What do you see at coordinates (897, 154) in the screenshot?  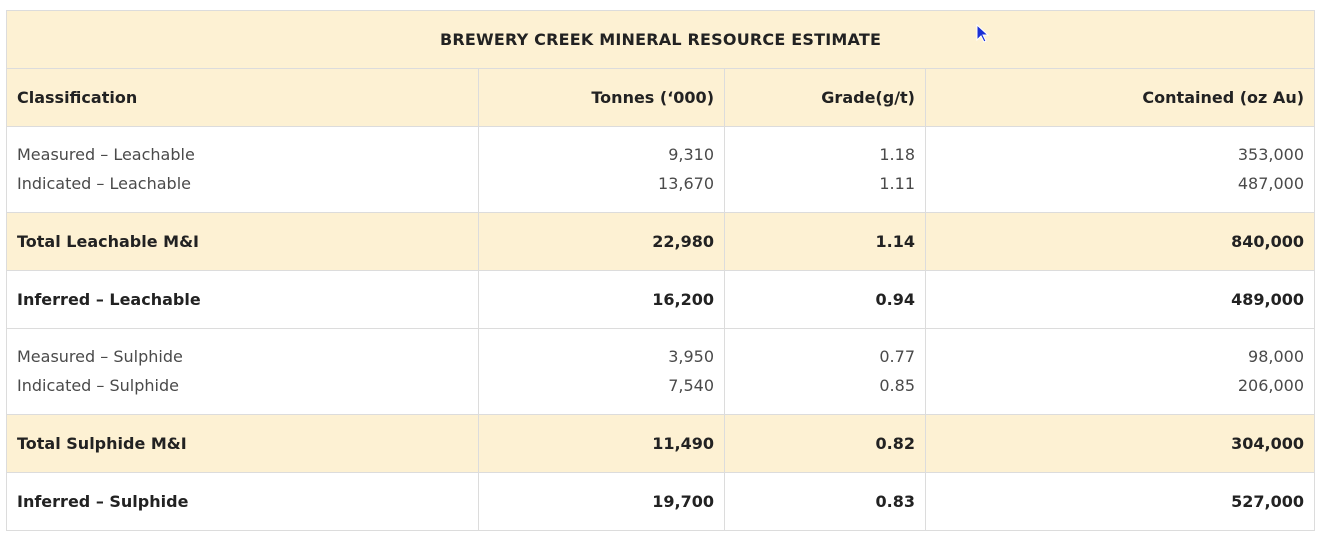 I see `grade-value: 1.18` at bounding box center [897, 154].